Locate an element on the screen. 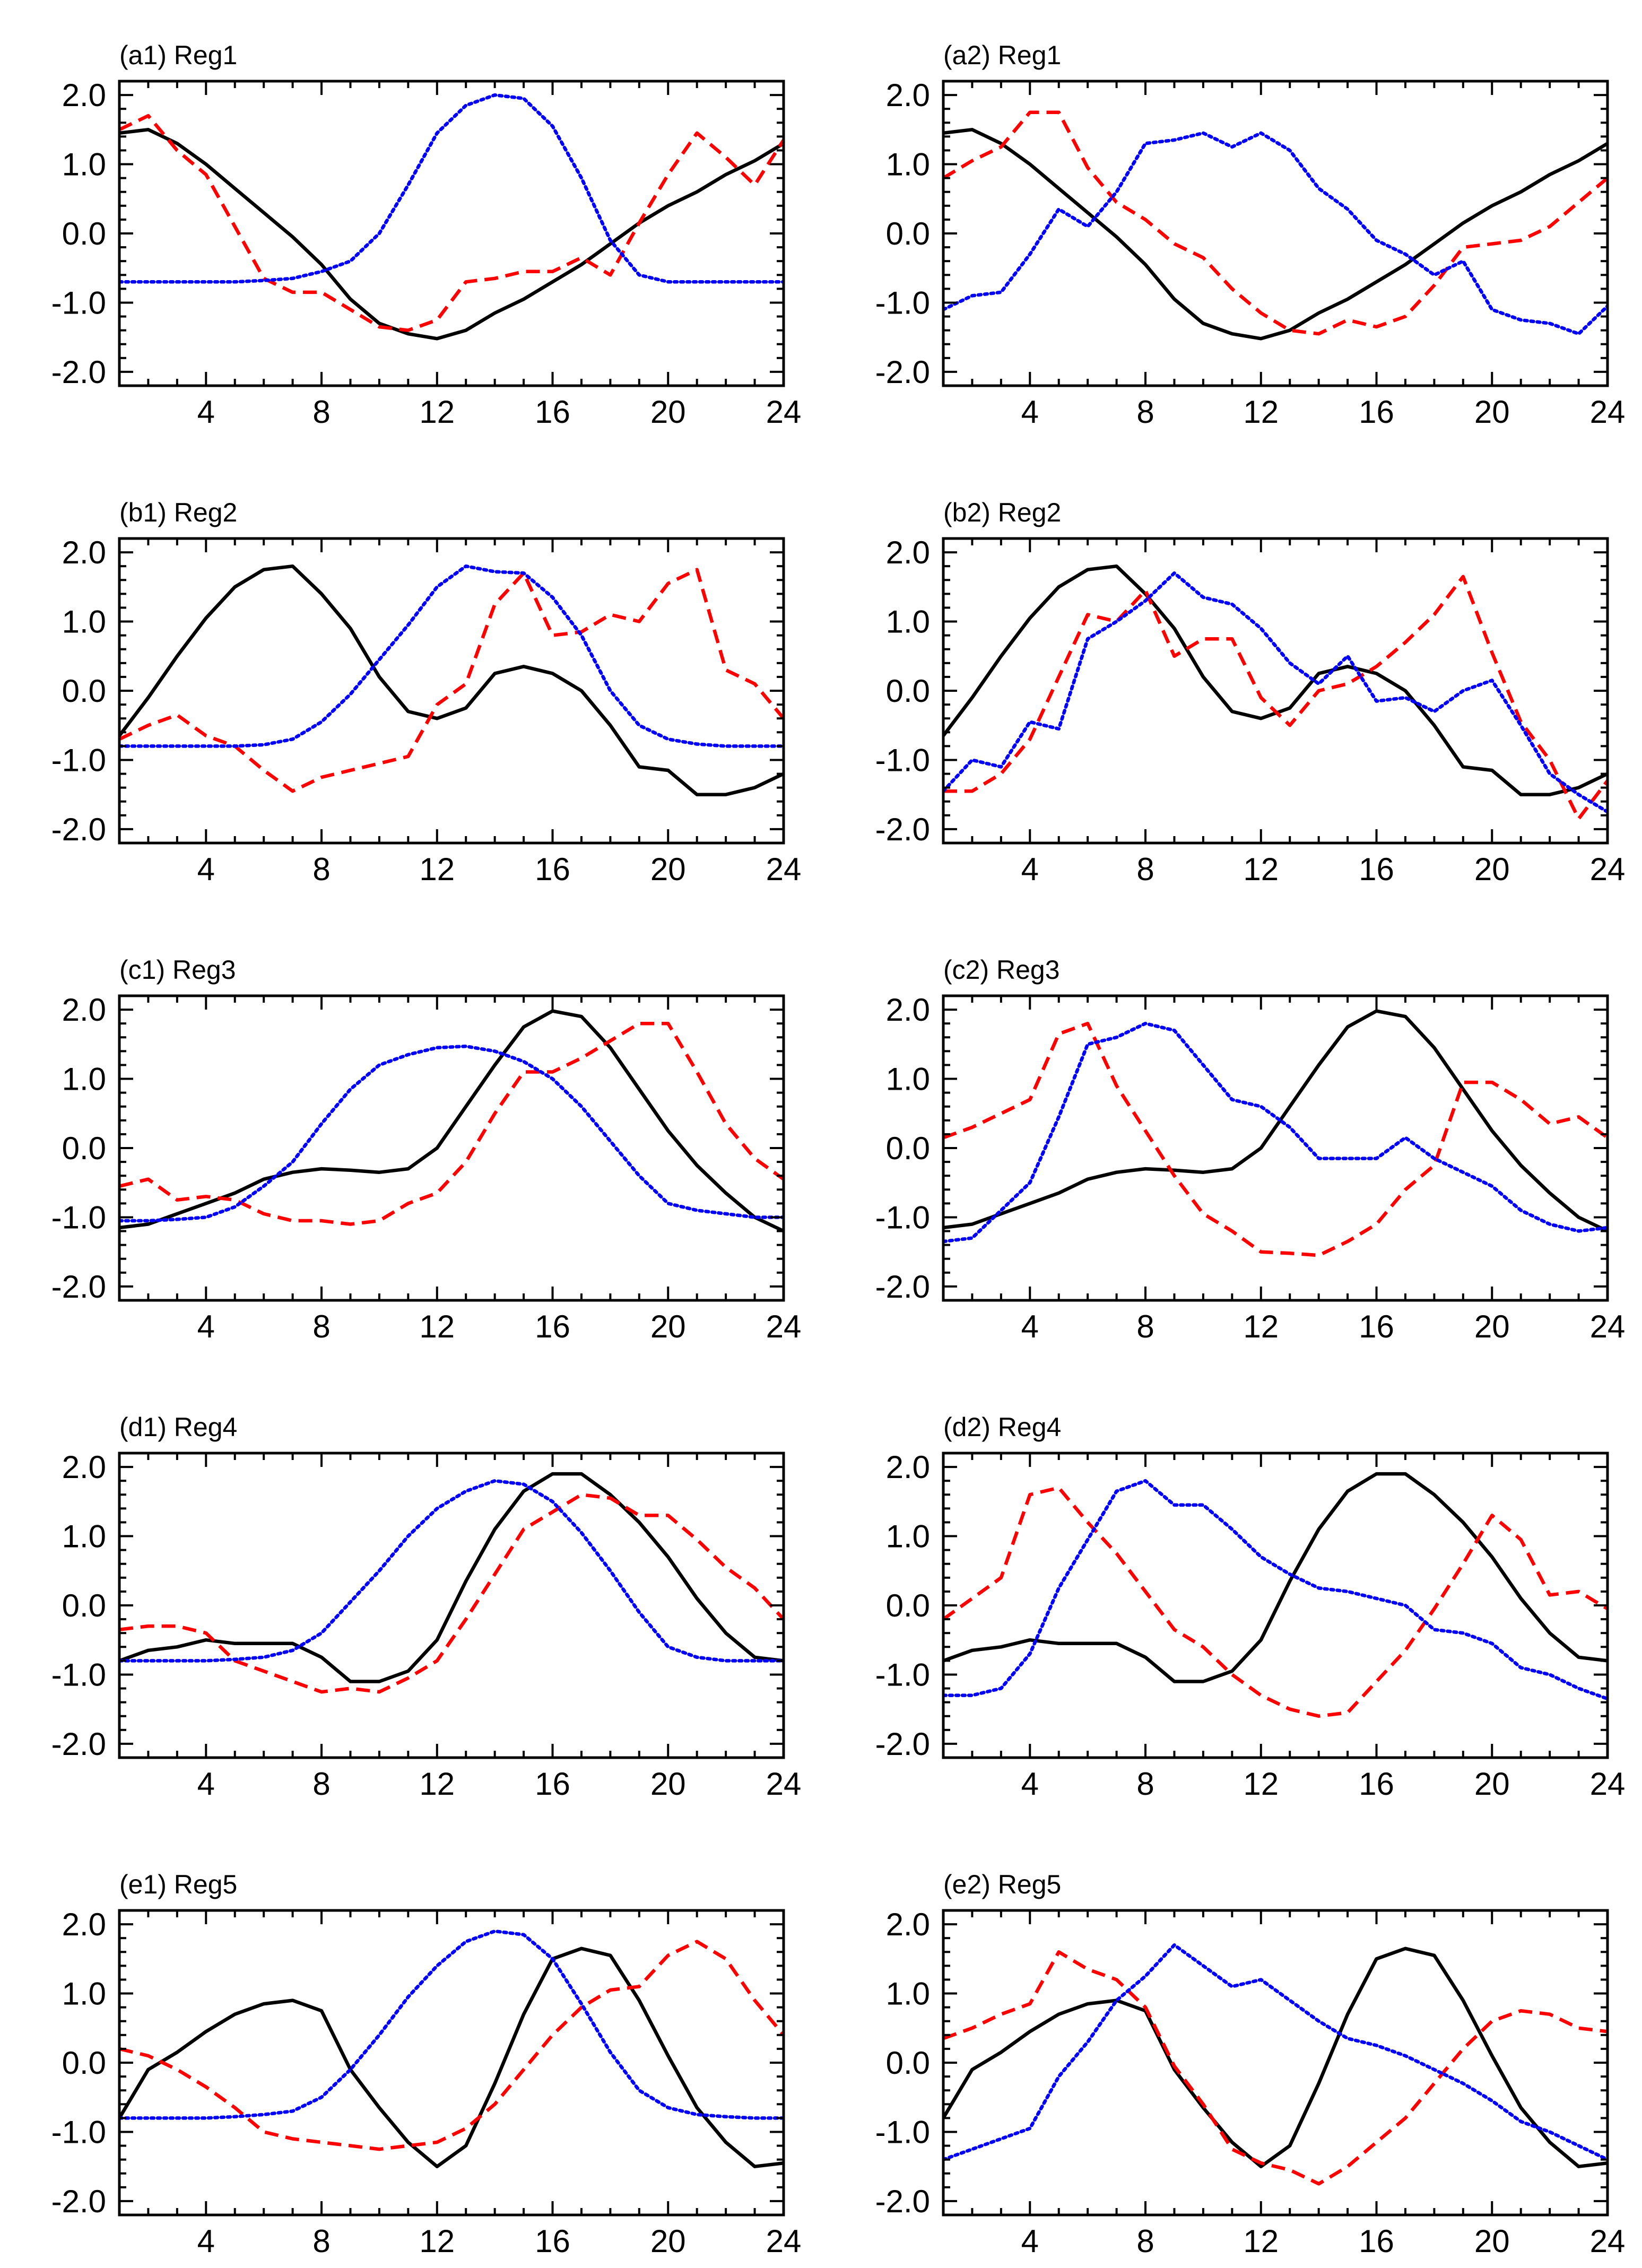 The height and width of the screenshot is (2268, 1642). panel-title: (c2) Reg3 is located at coordinates (1001, 970).